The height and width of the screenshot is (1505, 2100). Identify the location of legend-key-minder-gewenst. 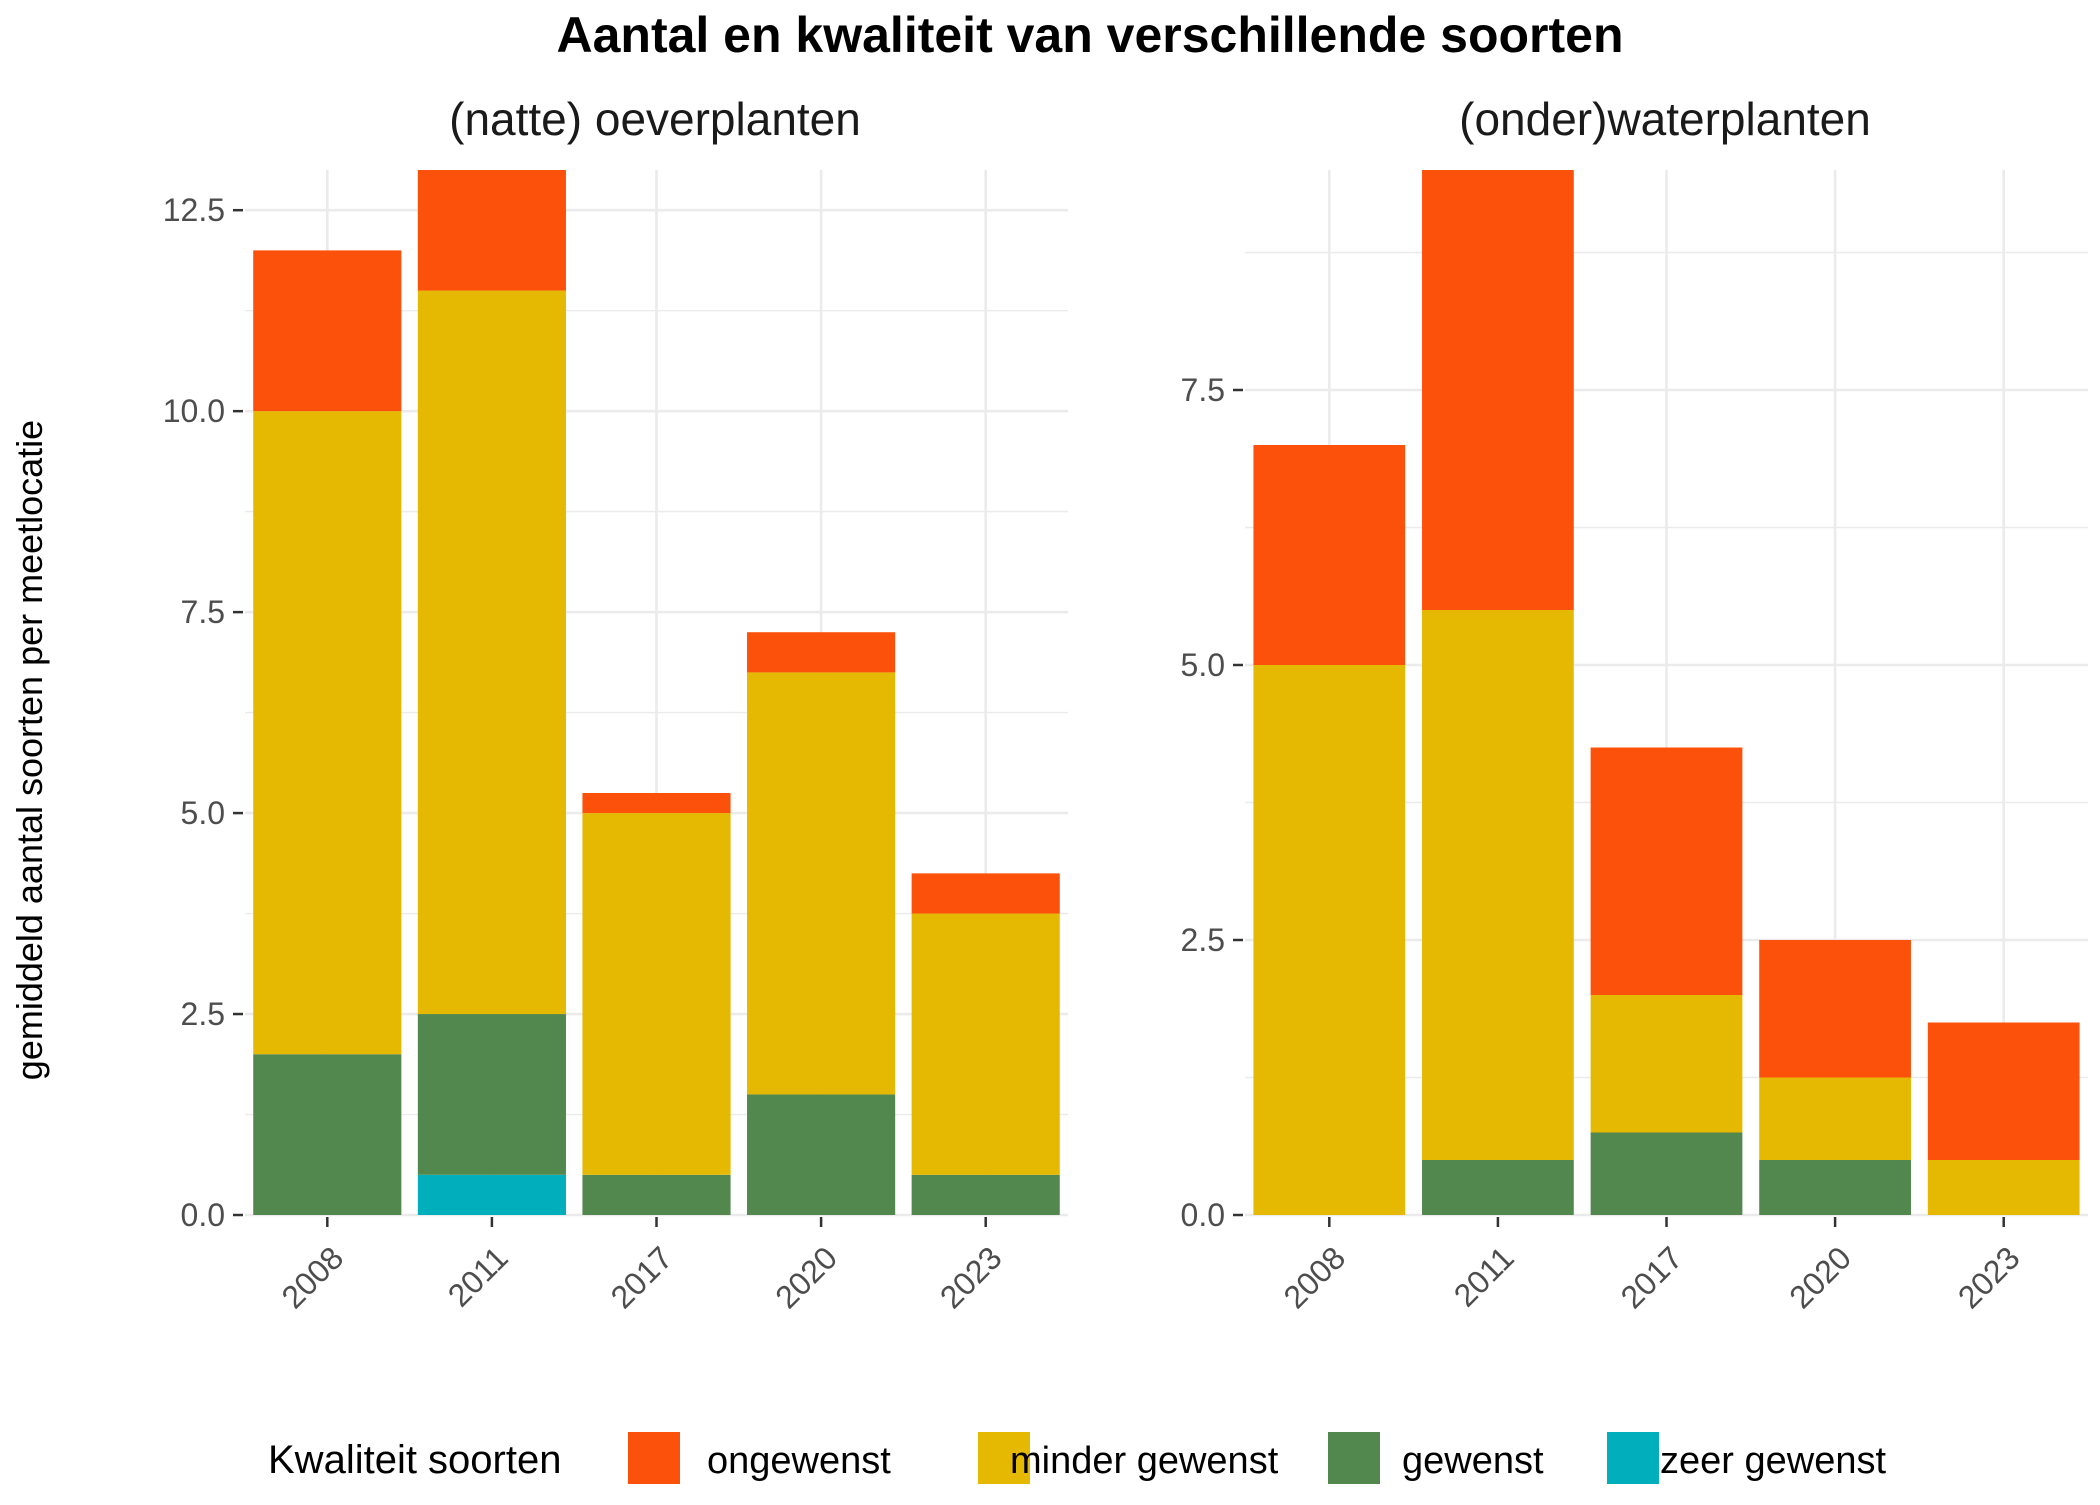
(1004, 1458).